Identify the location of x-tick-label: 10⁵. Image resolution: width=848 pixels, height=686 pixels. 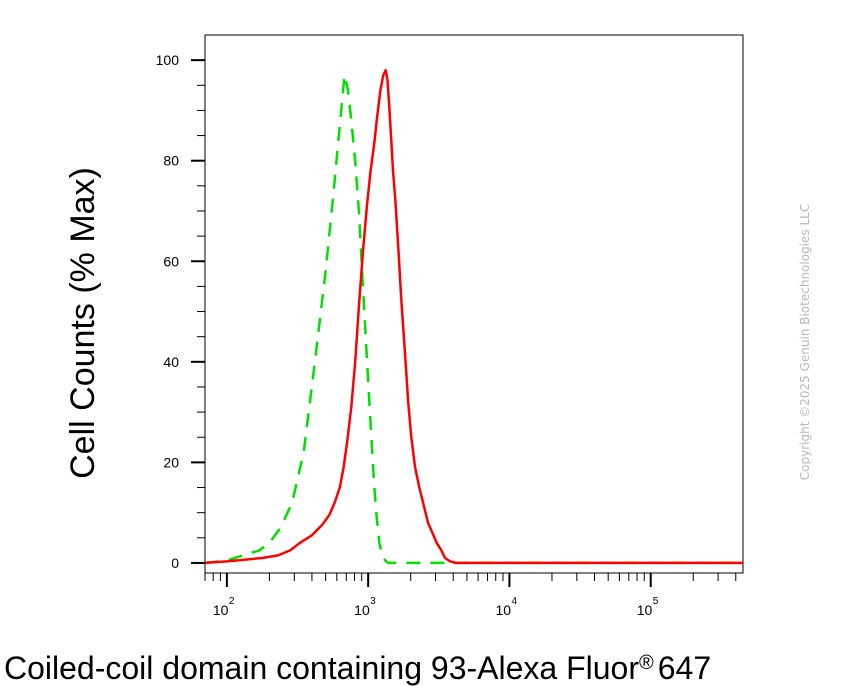
(648, 607).